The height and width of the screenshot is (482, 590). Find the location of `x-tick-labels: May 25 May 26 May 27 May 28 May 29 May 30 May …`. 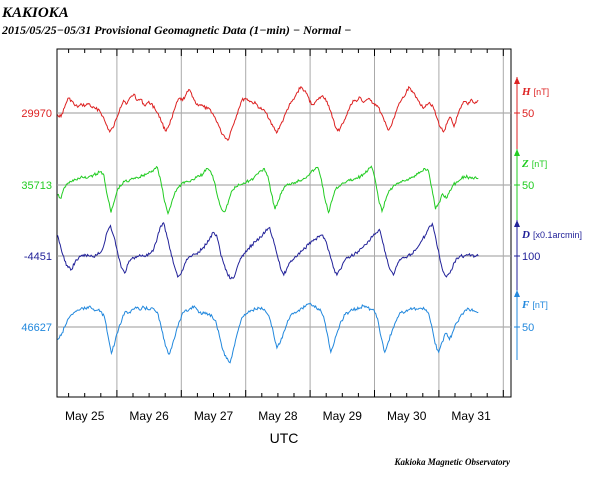

x-tick-labels: May 25 May 26 May 27 May 28 May 29 May 30 May … is located at coordinates (278, 416).